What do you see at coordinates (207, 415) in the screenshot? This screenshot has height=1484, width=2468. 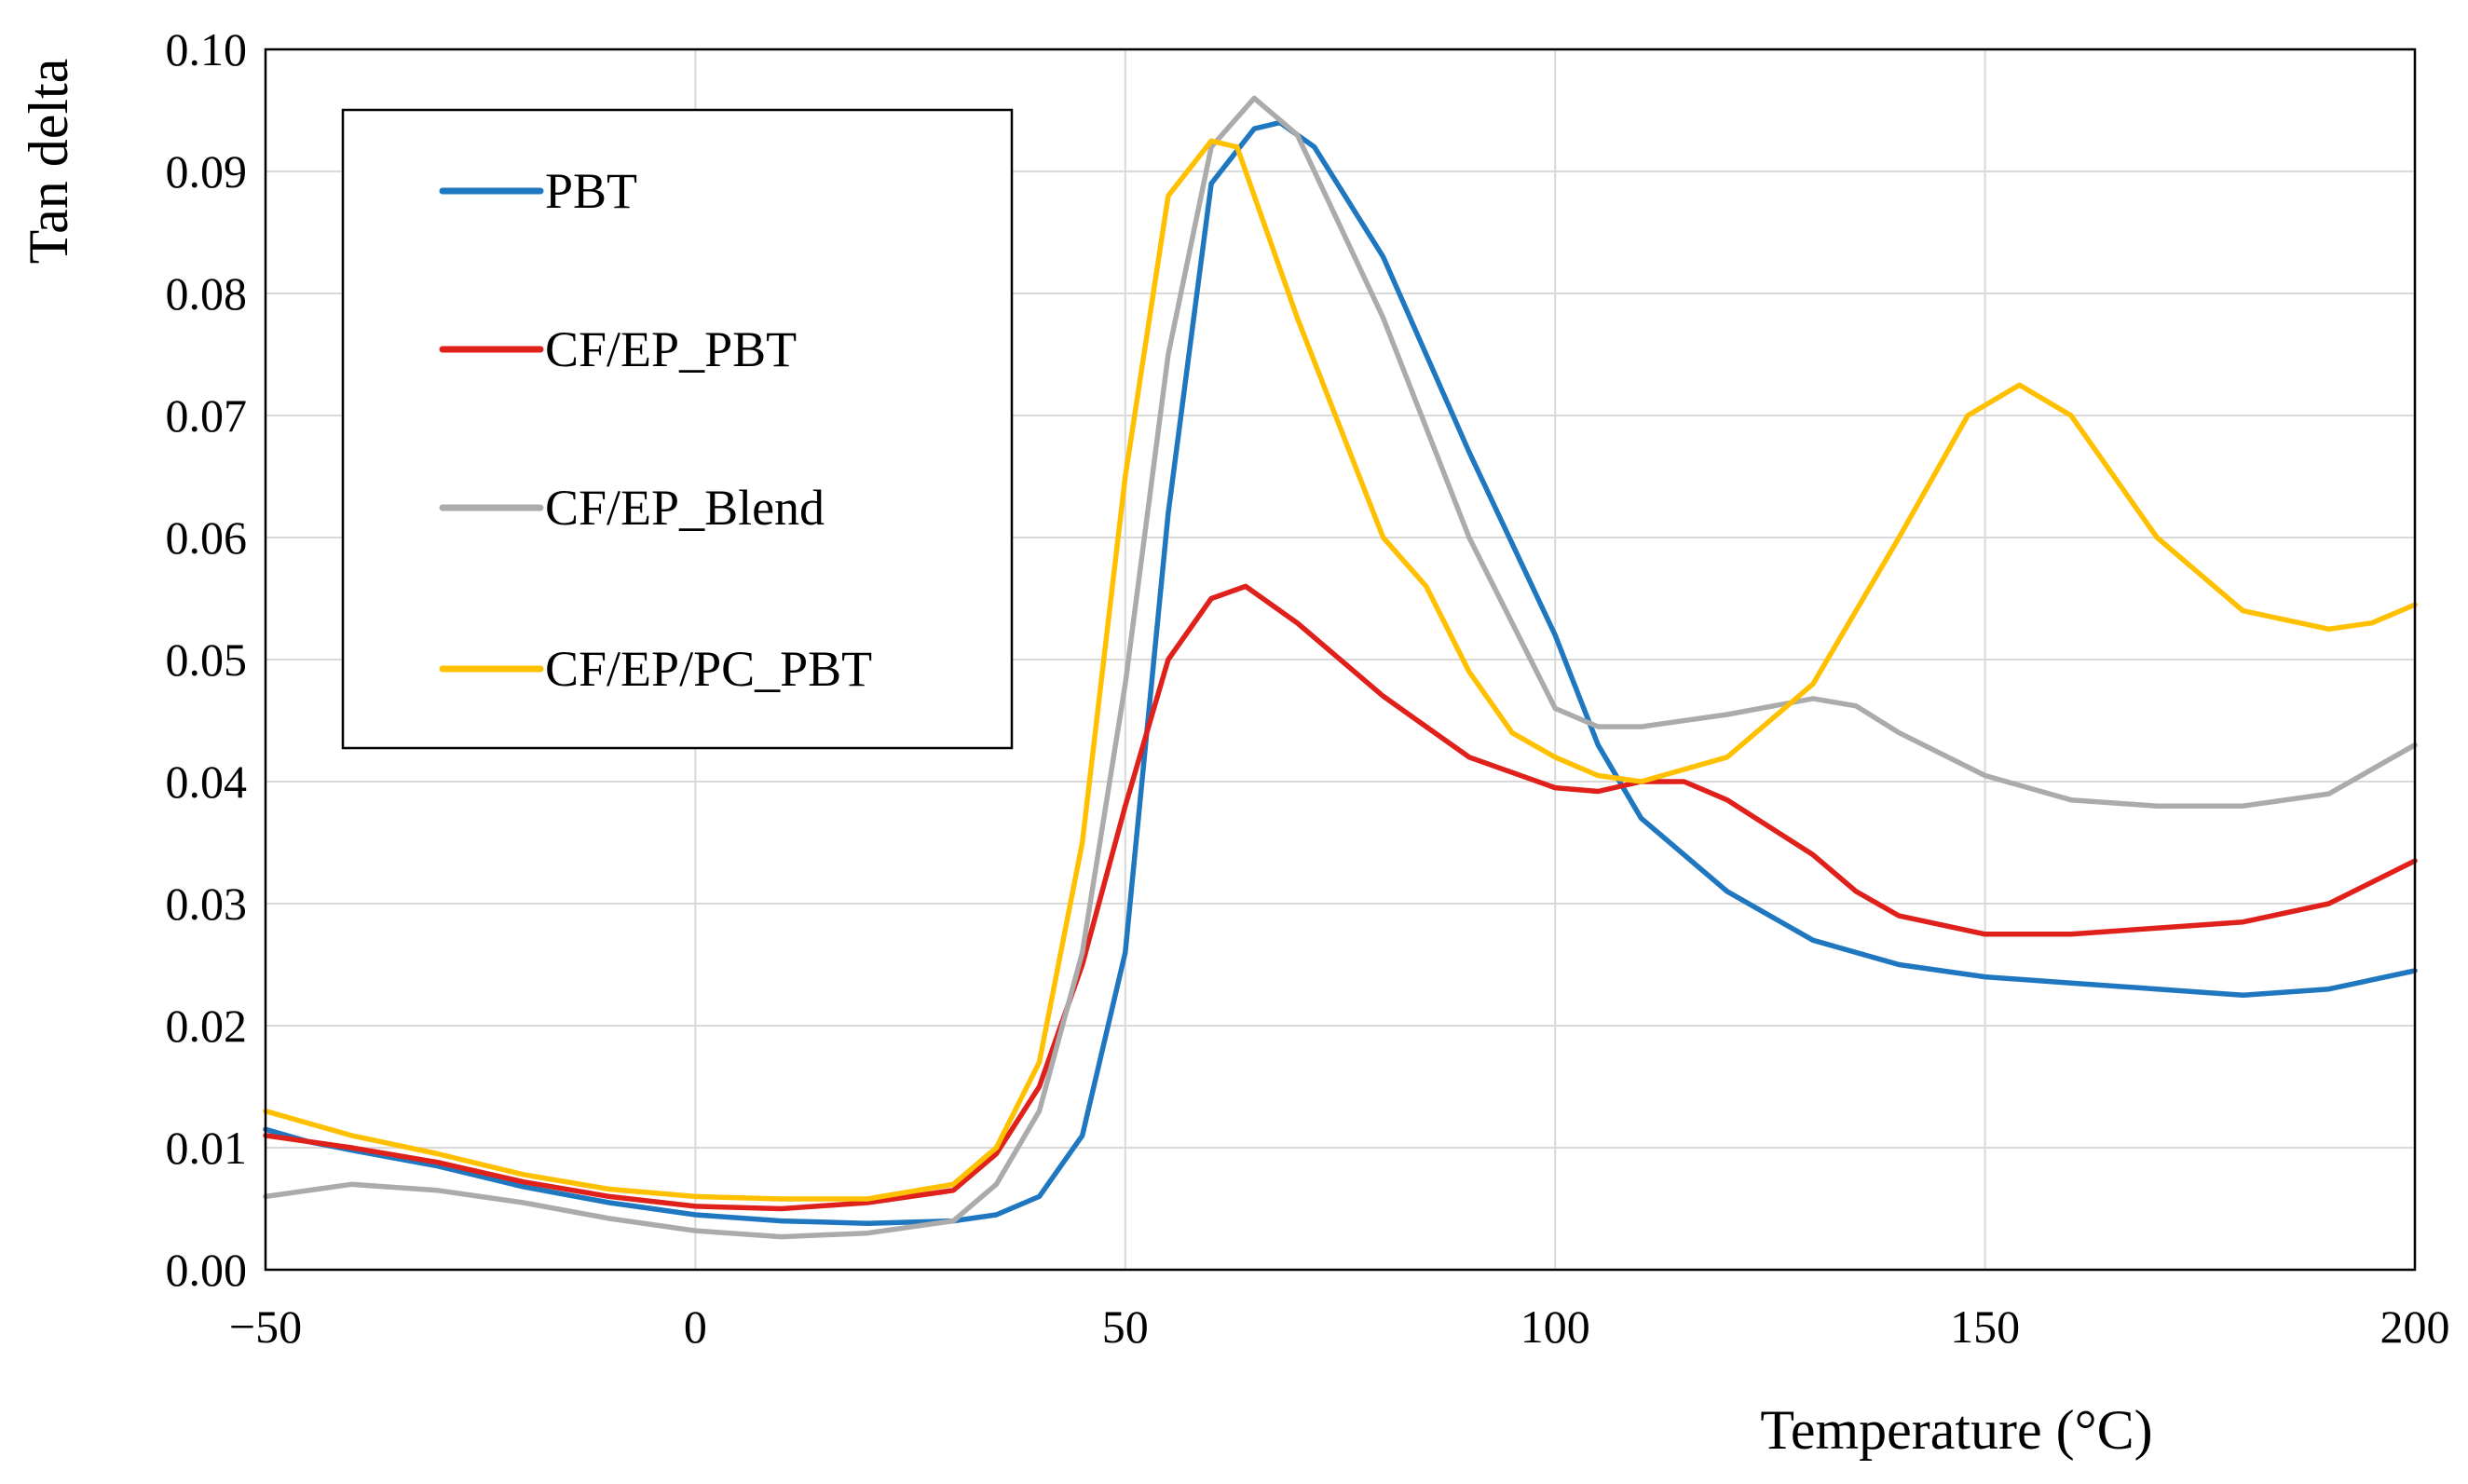 I see `y-tick-label: 0.07` at bounding box center [207, 415].